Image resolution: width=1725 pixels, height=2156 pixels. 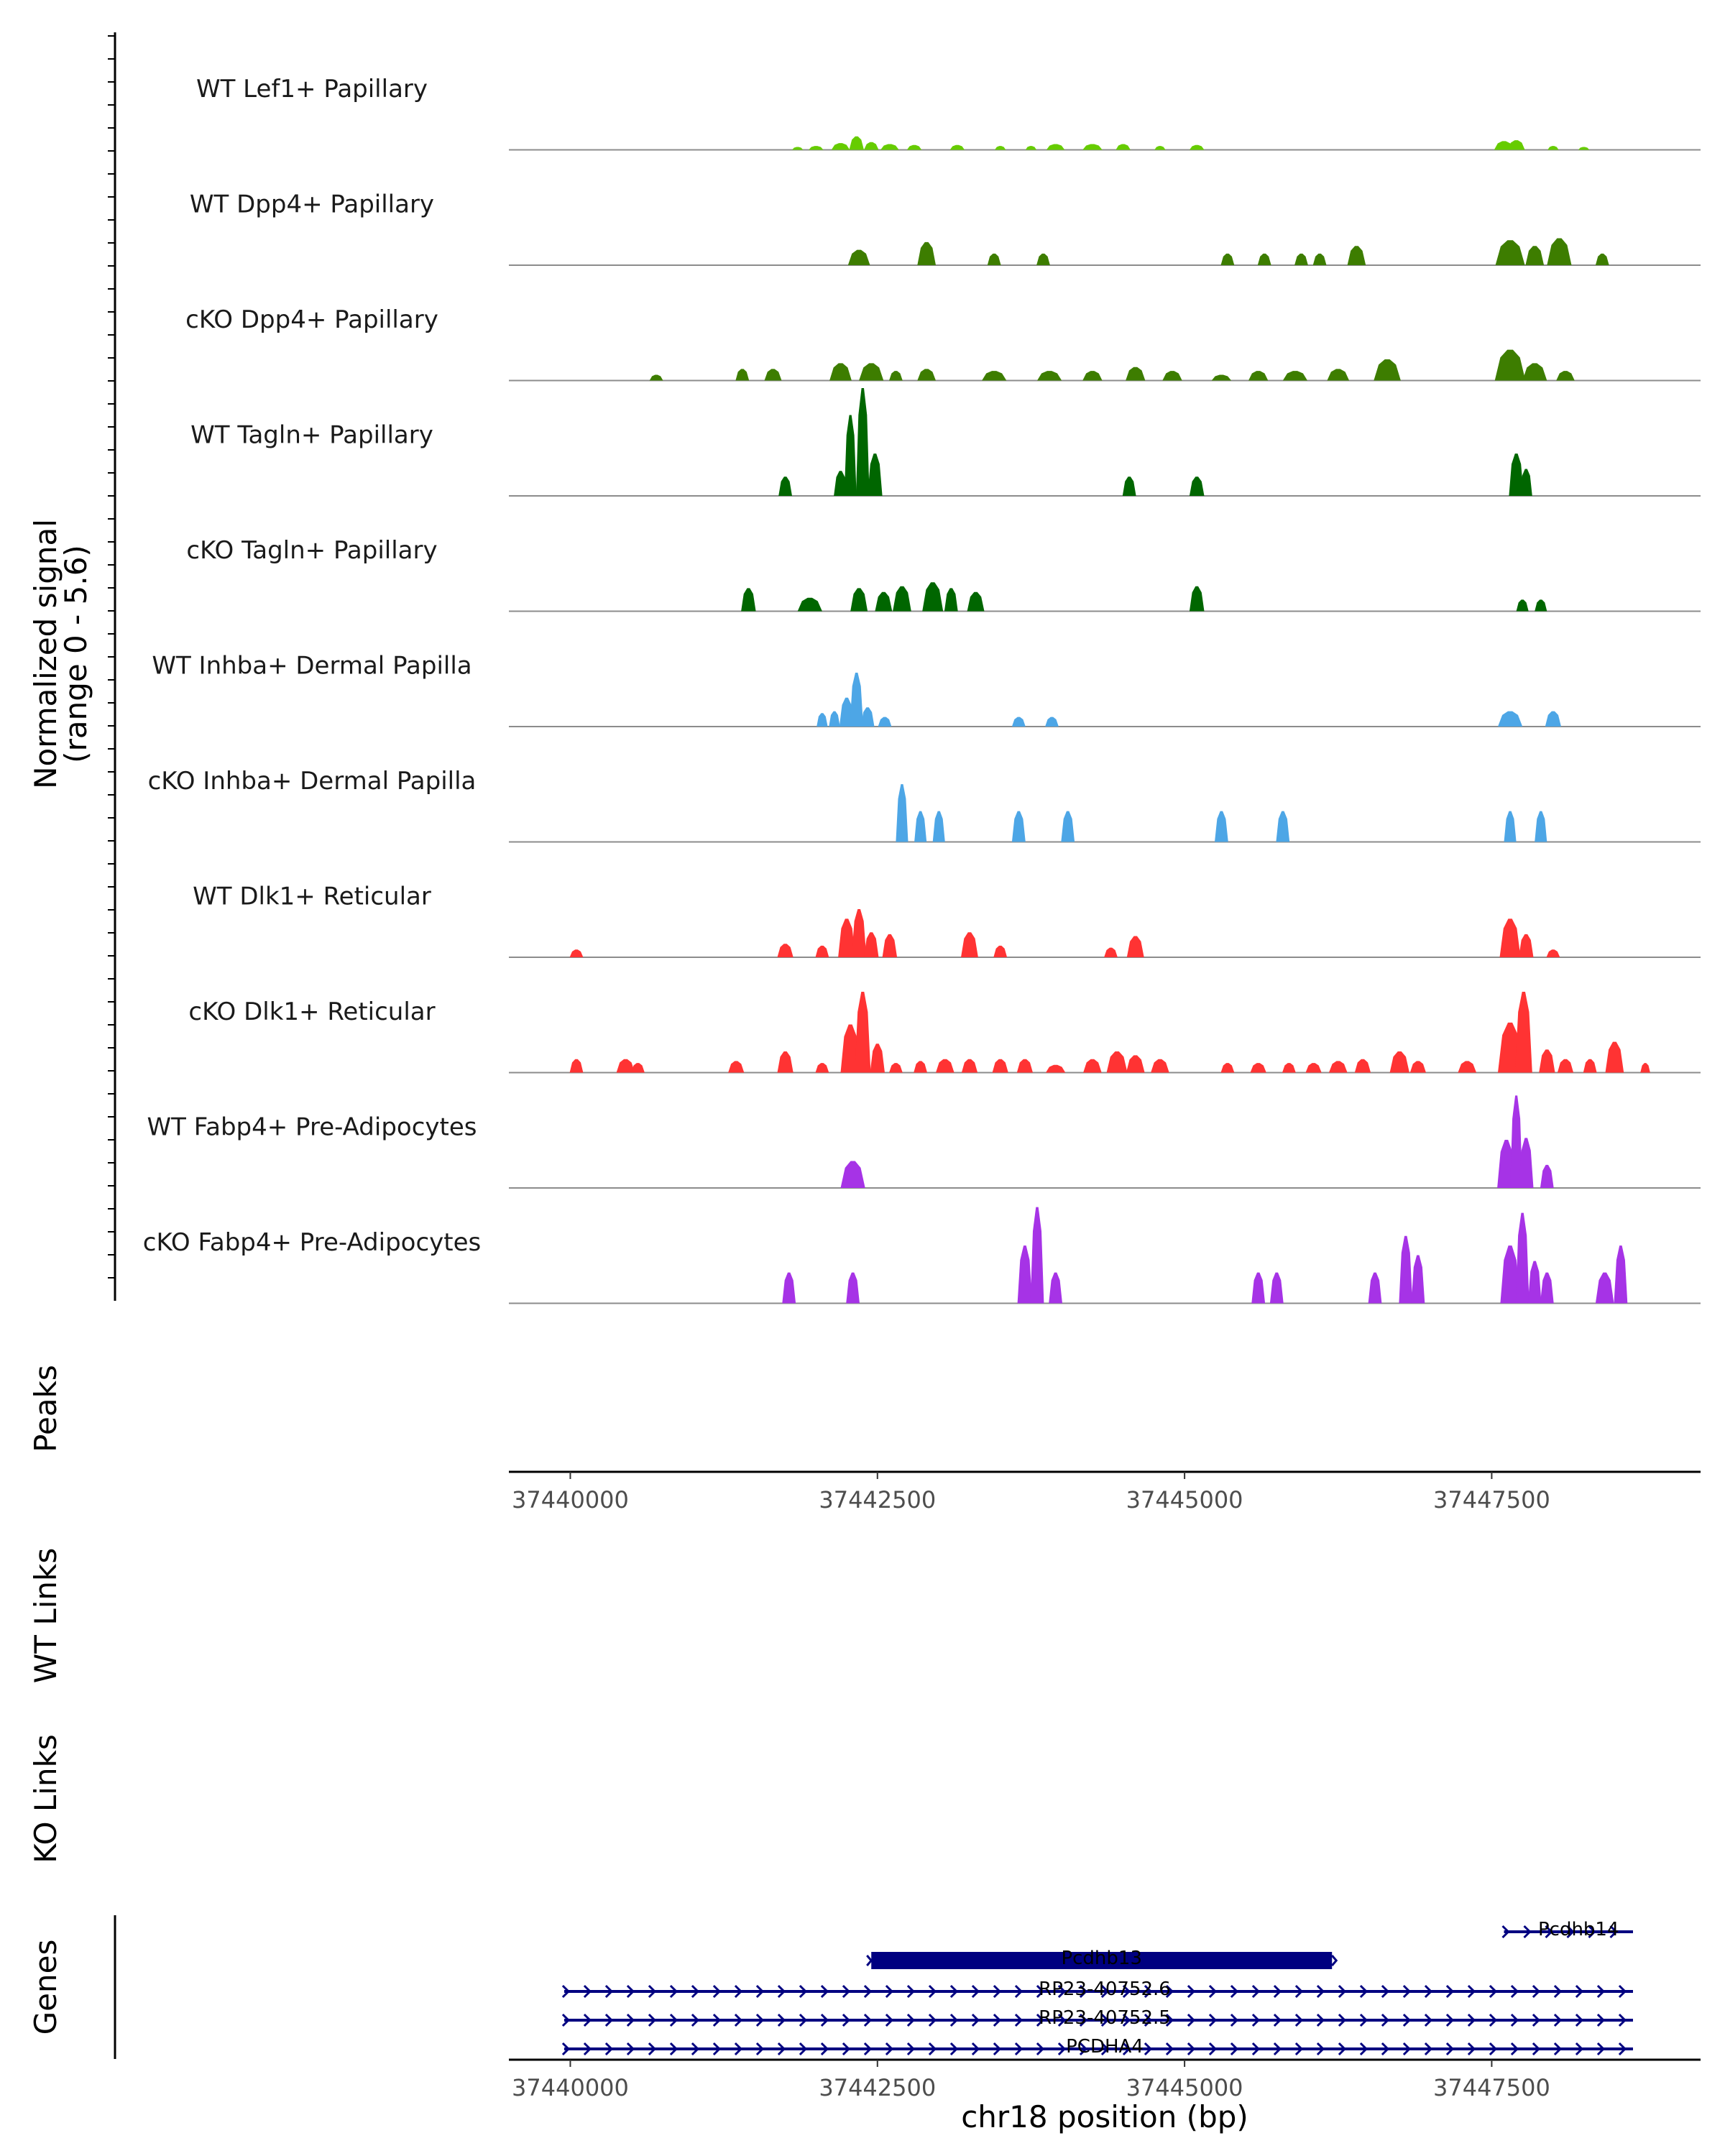 What do you see at coordinates (111, 657) in the screenshot?
I see `coverage-y-ticks` at bounding box center [111, 657].